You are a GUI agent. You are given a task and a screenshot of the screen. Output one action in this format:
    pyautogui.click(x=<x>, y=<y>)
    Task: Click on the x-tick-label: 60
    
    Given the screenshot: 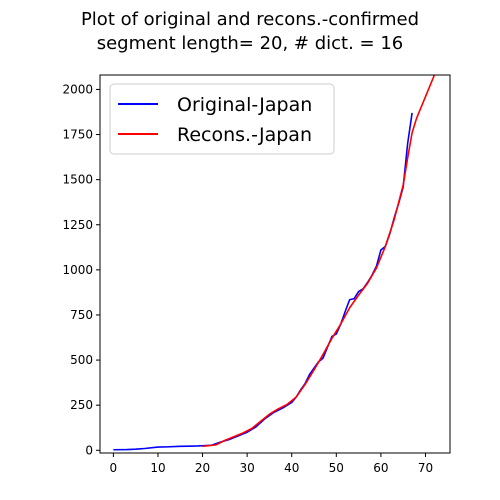 What is the action you would take?
    pyautogui.click(x=380, y=468)
    